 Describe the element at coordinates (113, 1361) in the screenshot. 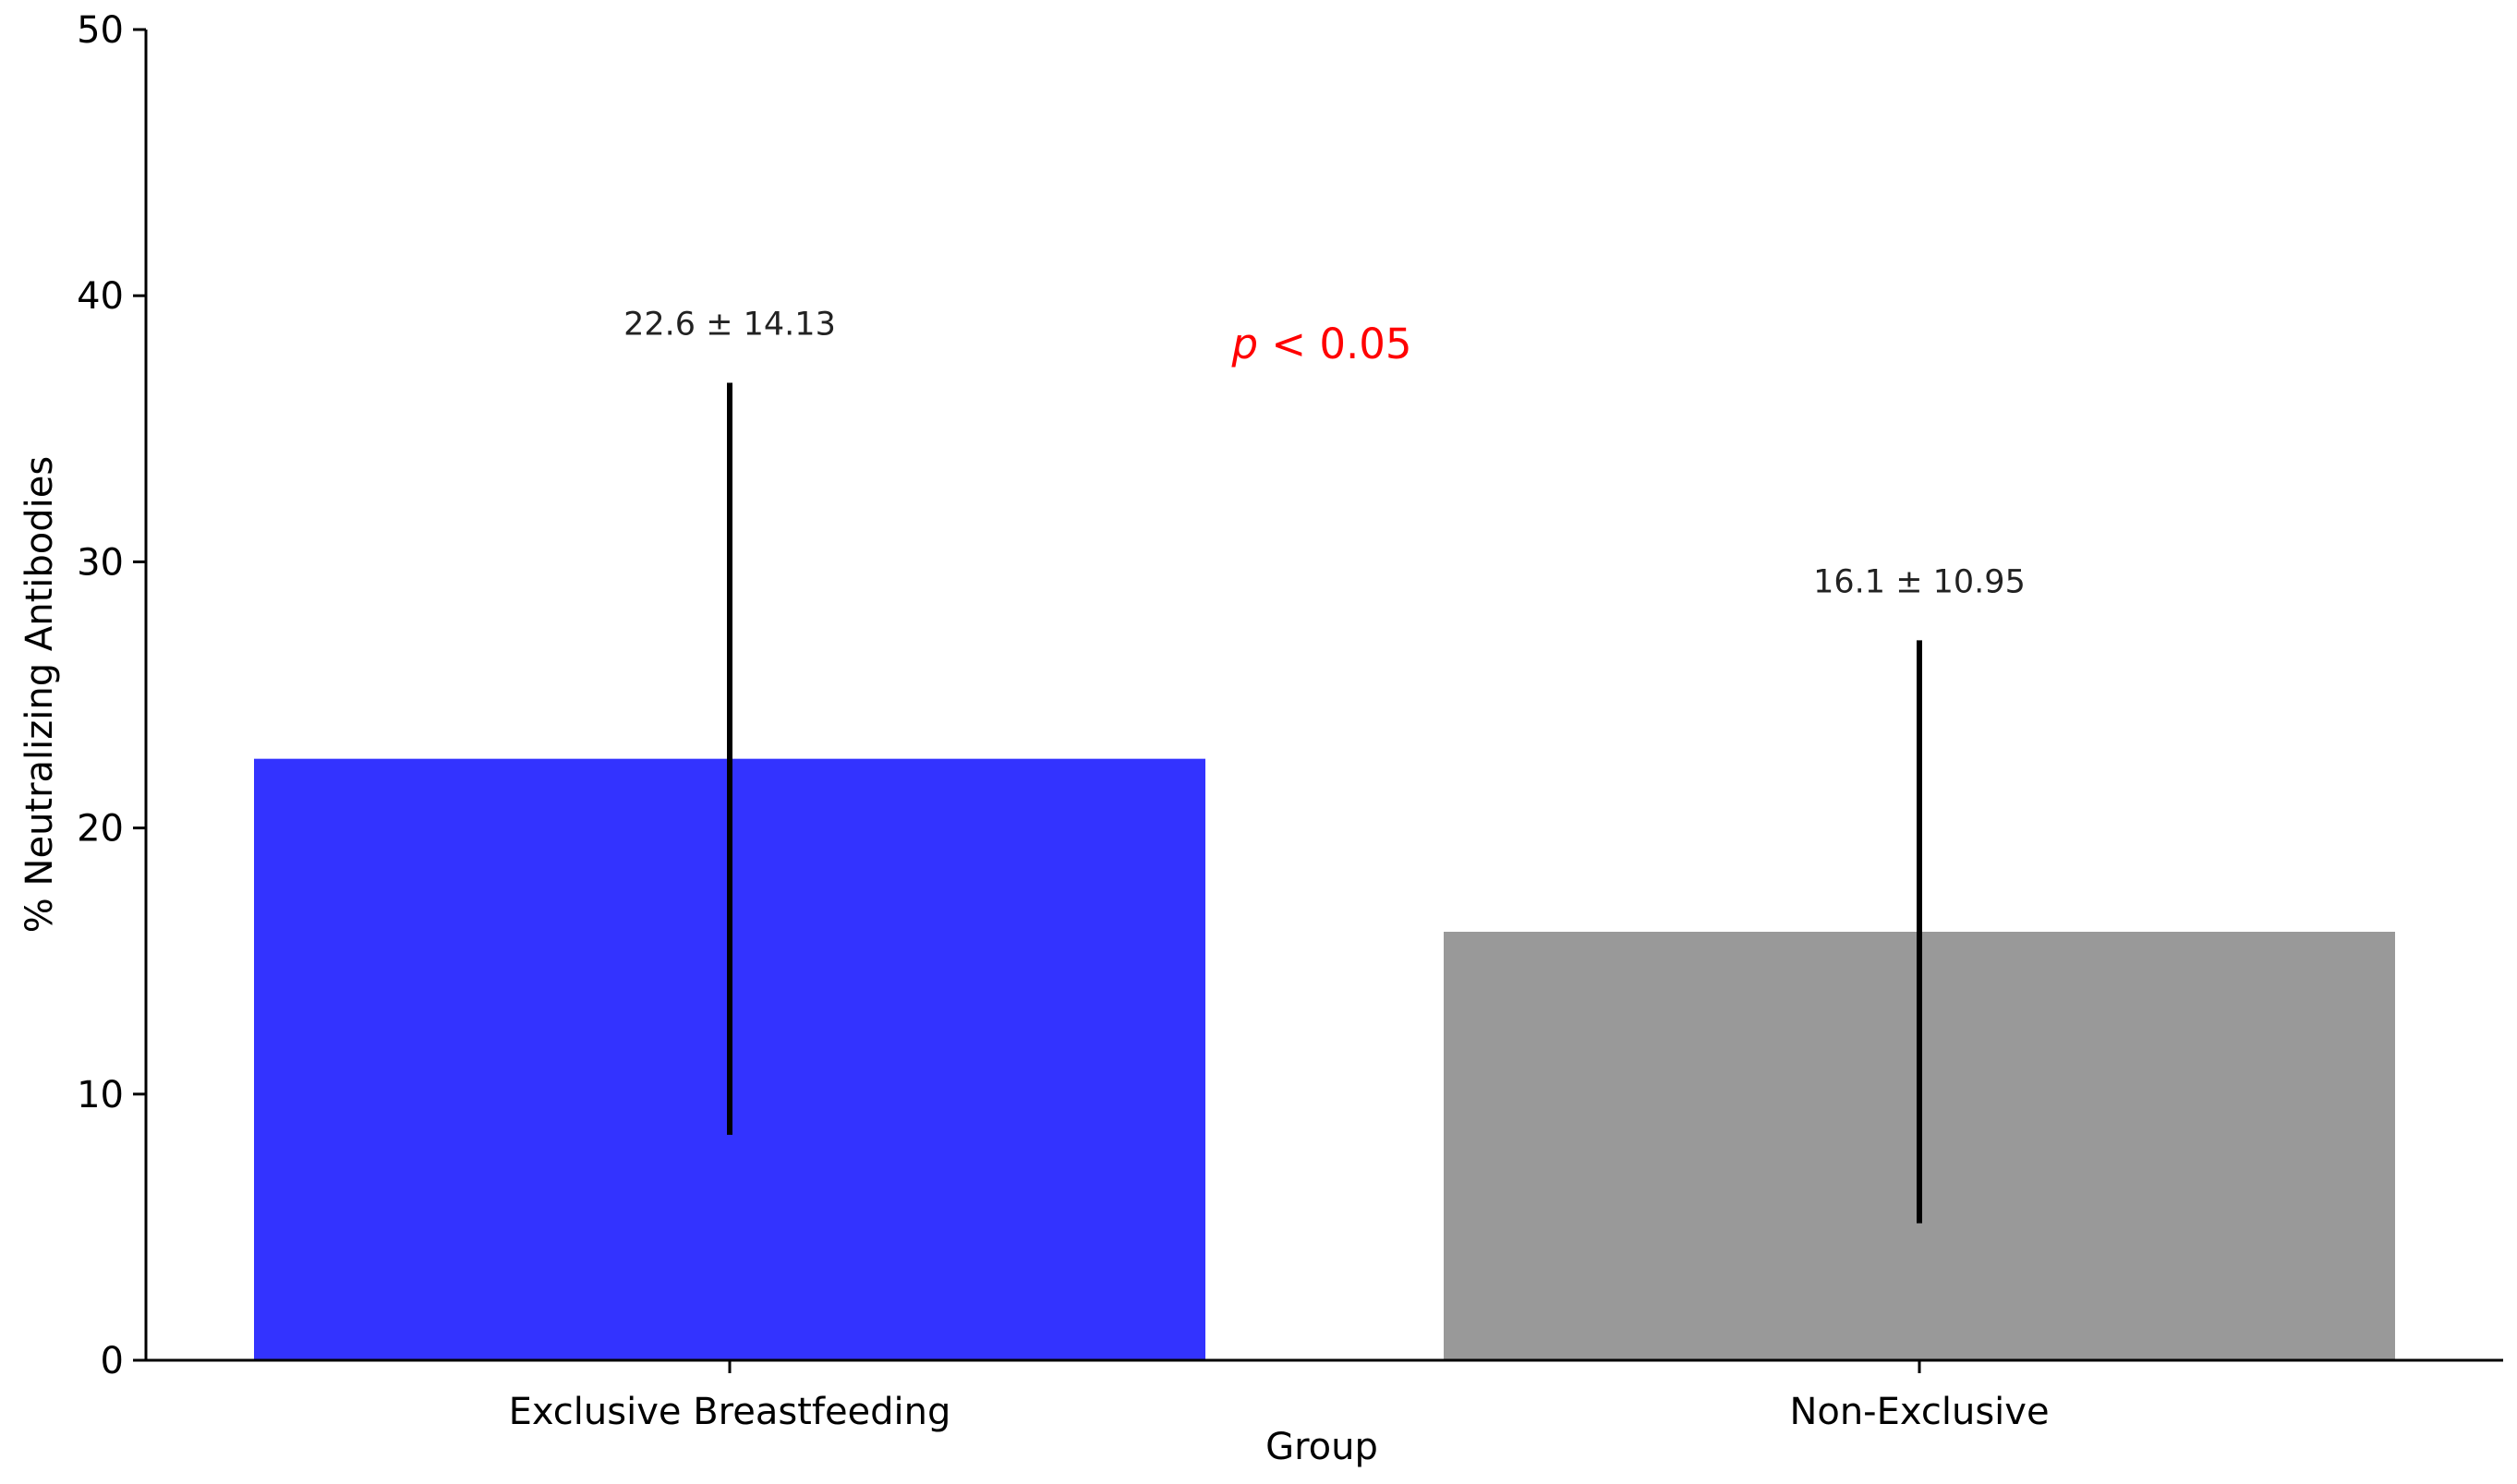

I see `y-tick-label-0: 0` at that location.